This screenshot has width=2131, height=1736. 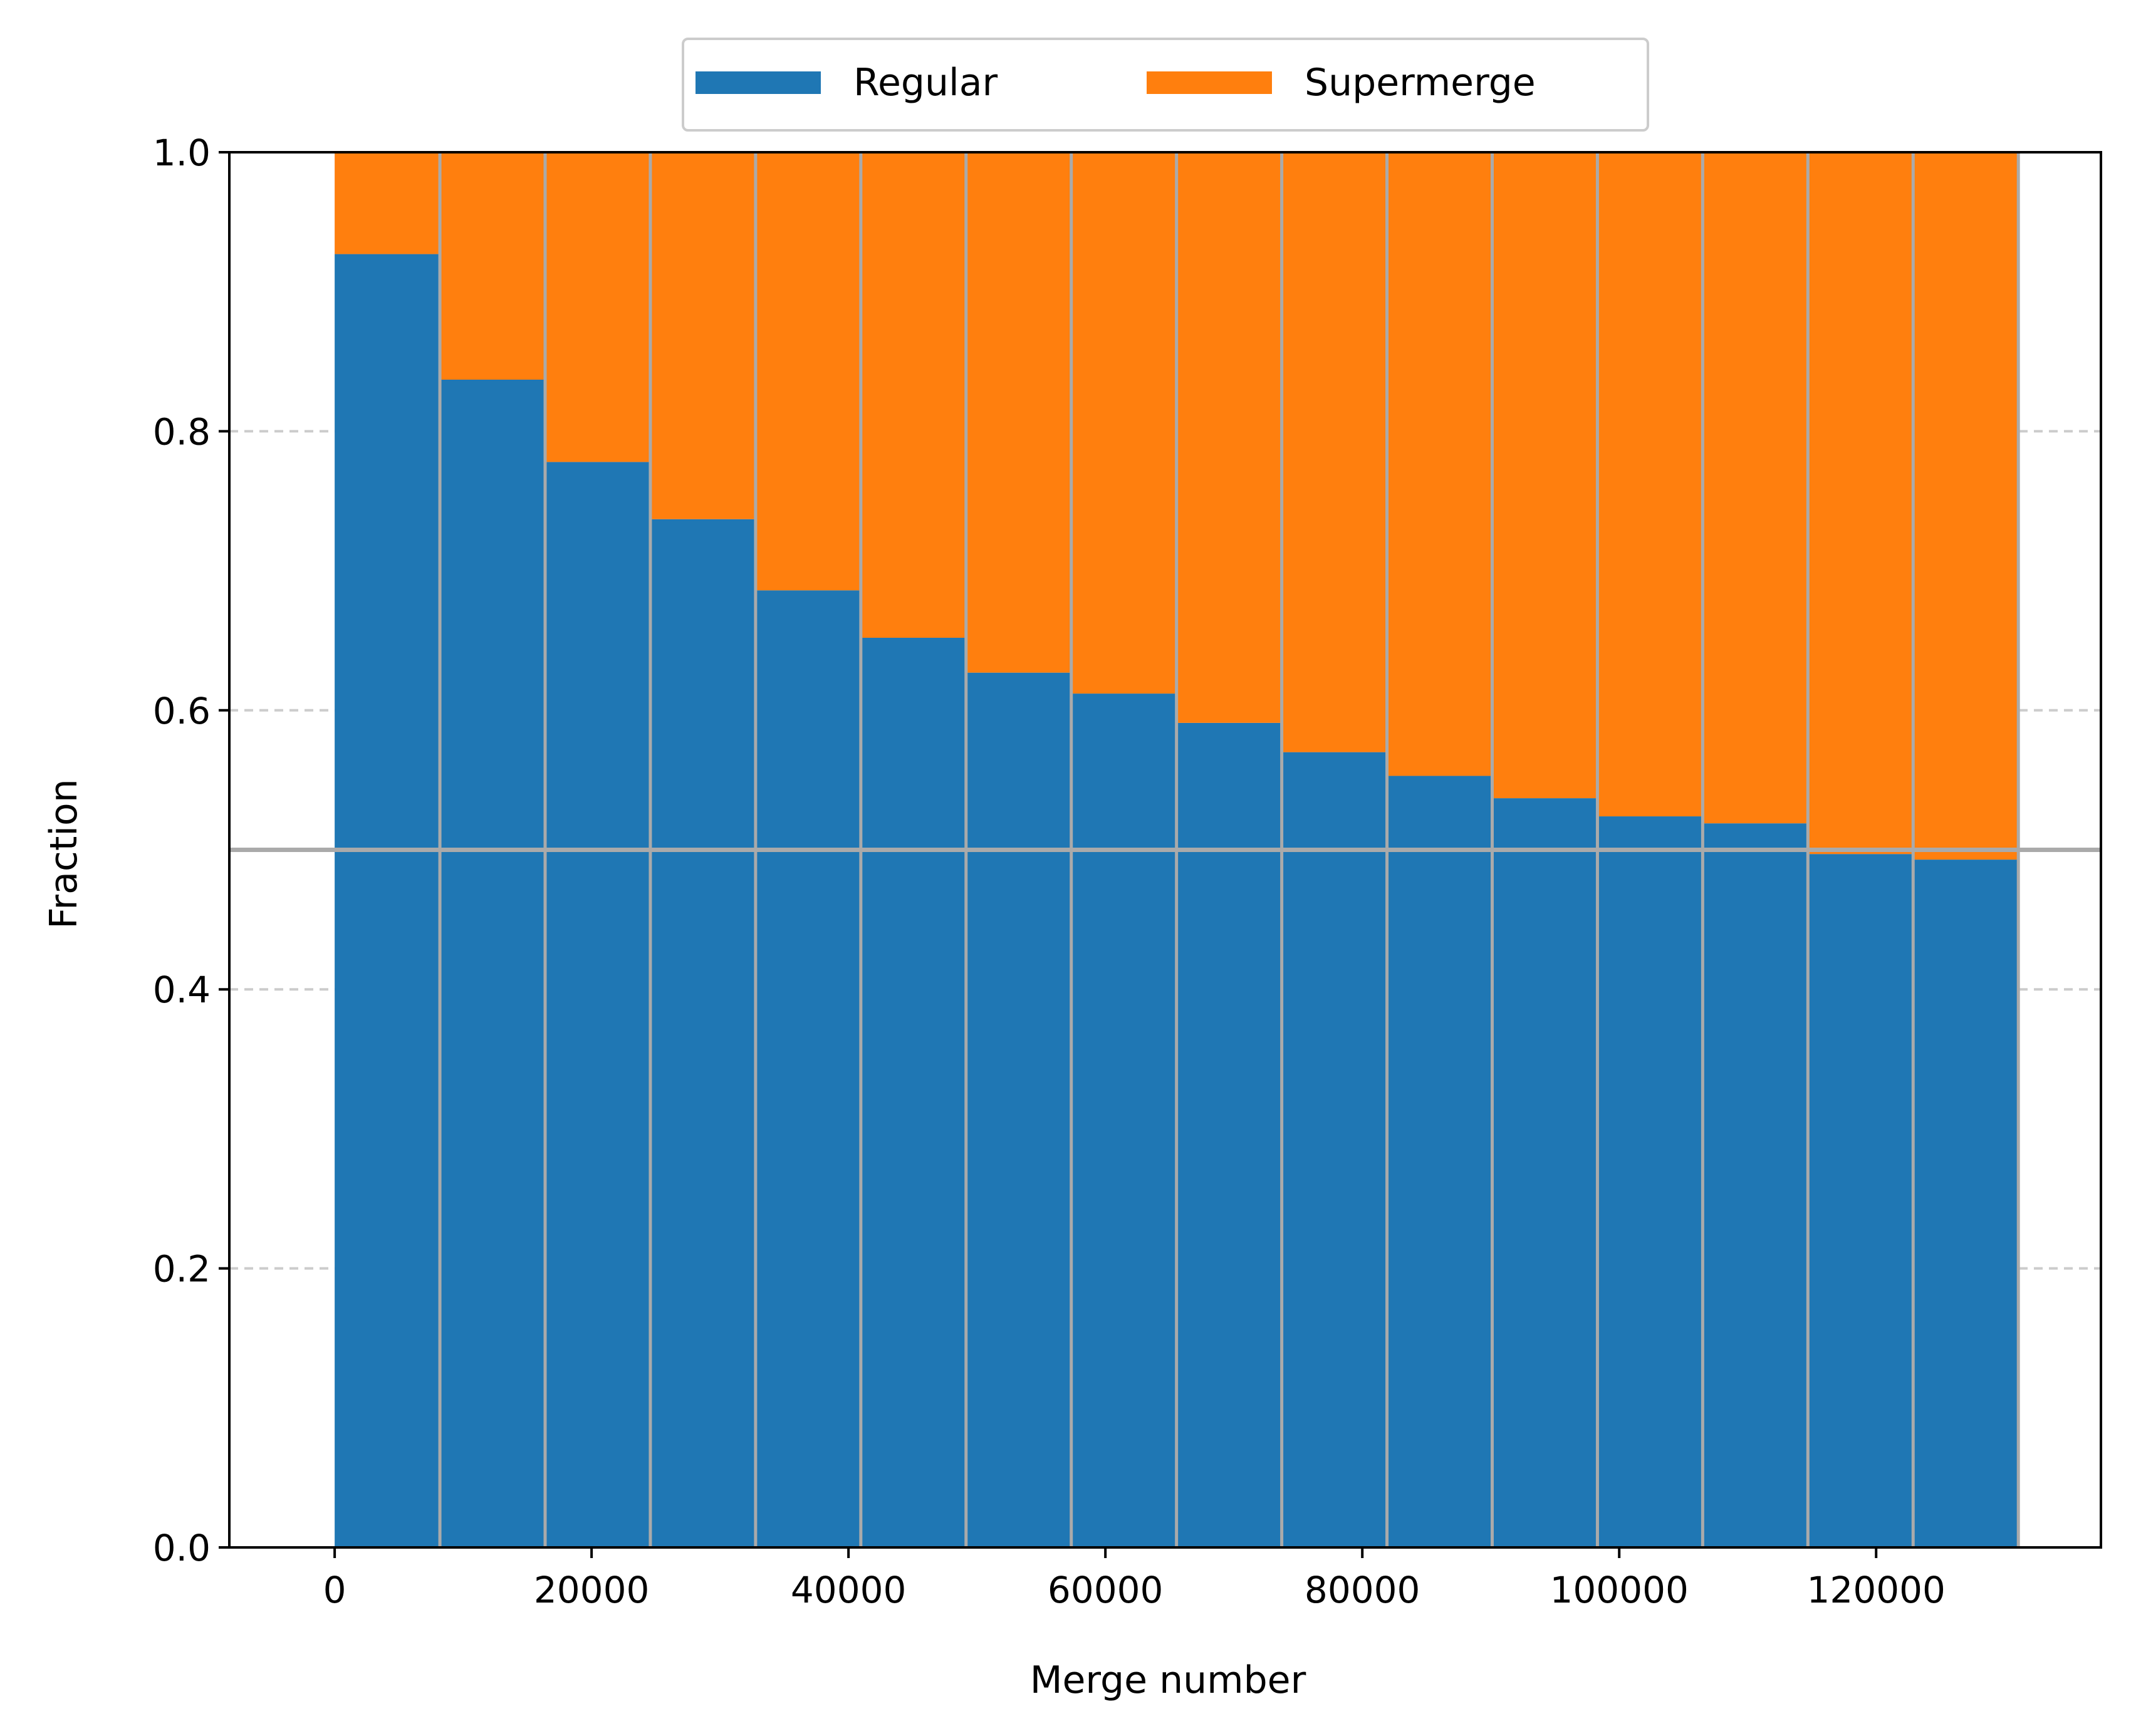 What do you see at coordinates (64, 854) in the screenshot?
I see `y-axis-label: Fraction` at bounding box center [64, 854].